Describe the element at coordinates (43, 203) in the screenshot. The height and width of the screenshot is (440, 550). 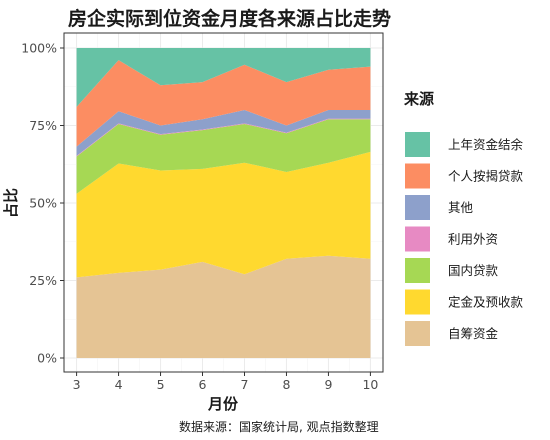
I see `y-tick-label: 50%` at that location.